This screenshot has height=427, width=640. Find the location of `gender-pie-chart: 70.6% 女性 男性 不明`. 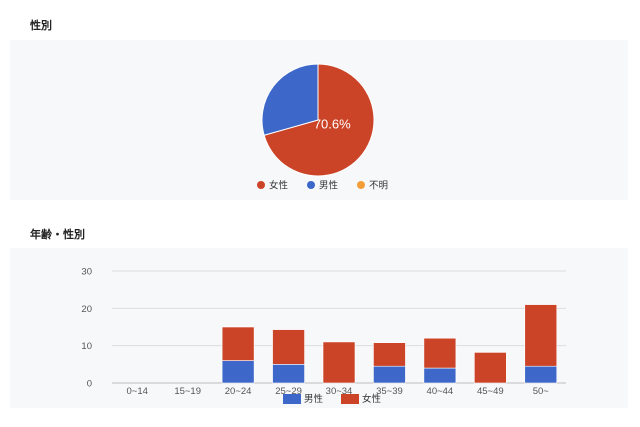

gender-pie-chart: 70.6% 女性 男性 不明 is located at coordinates (322, 127).